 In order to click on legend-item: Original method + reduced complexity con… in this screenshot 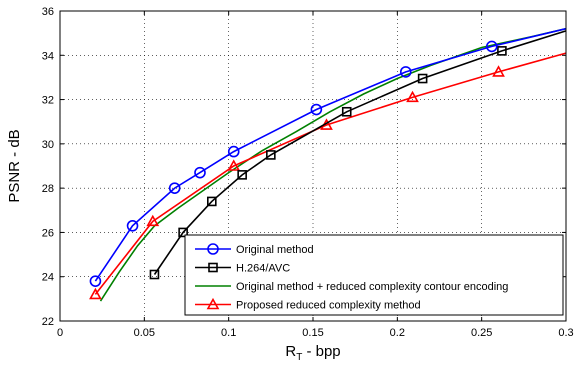, I will do `click(351, 287)`.